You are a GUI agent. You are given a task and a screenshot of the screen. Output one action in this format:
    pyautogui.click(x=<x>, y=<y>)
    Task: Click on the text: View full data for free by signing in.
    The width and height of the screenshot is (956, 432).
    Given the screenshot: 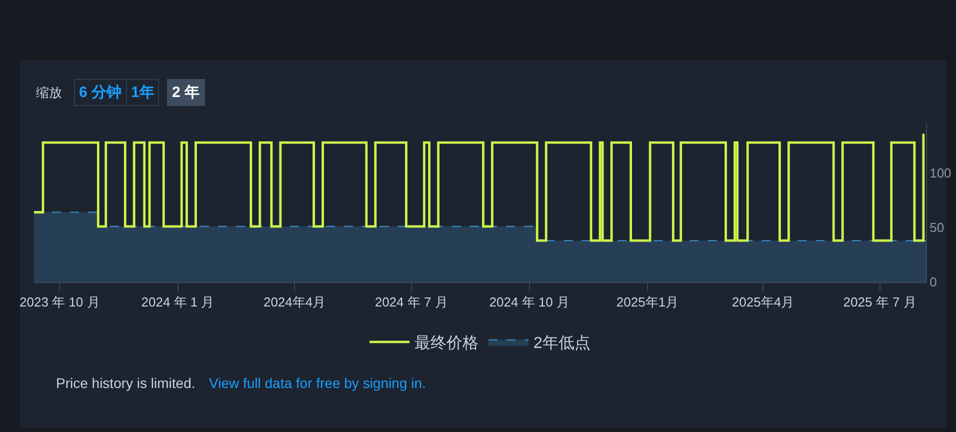 What is the action you would take?
    pyautogui.click(x=317, y=383)
    